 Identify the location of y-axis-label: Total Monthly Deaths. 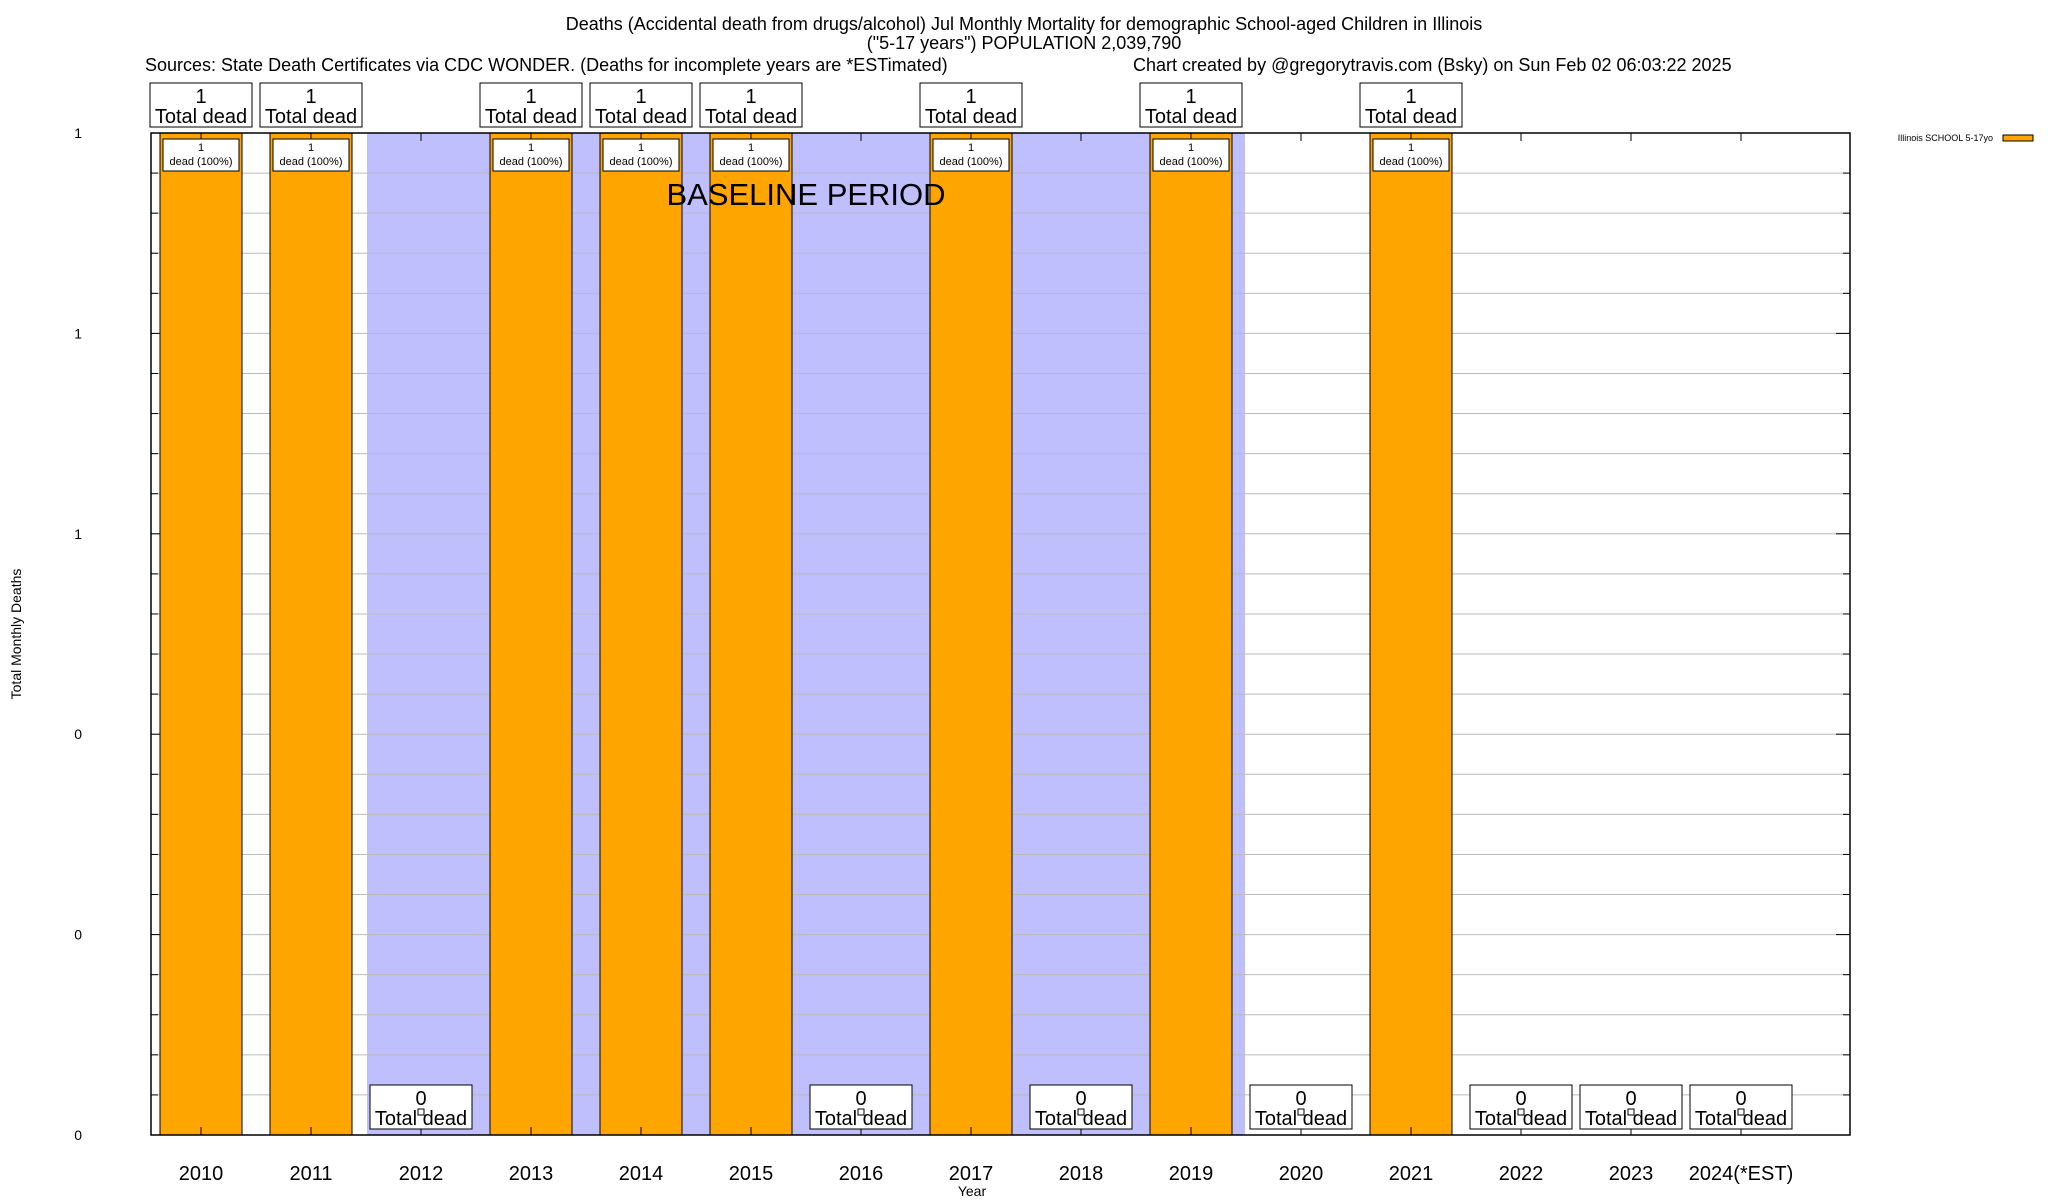
(16, 634).